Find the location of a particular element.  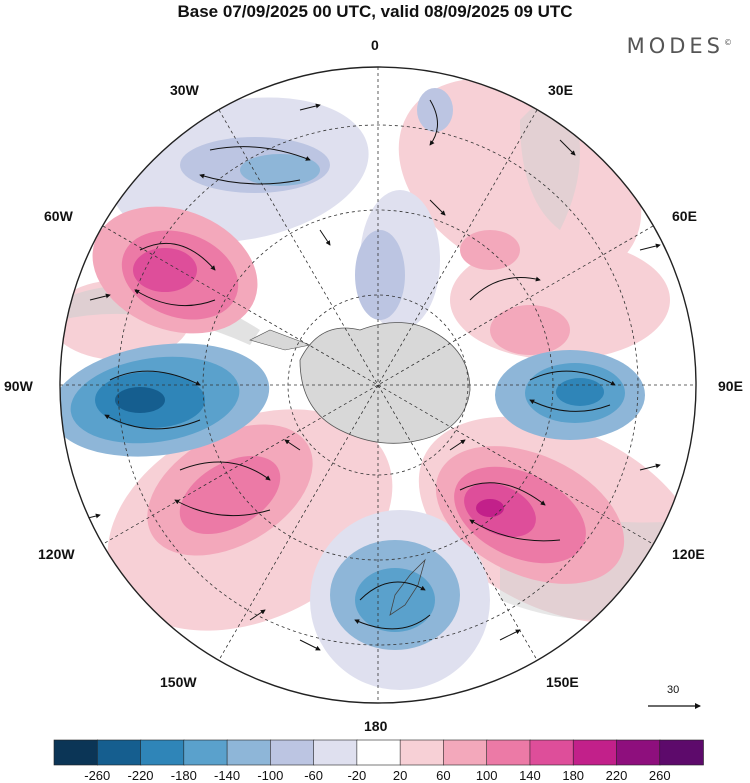

lon-label-120w: 120W is located at coordinates (56, 554).